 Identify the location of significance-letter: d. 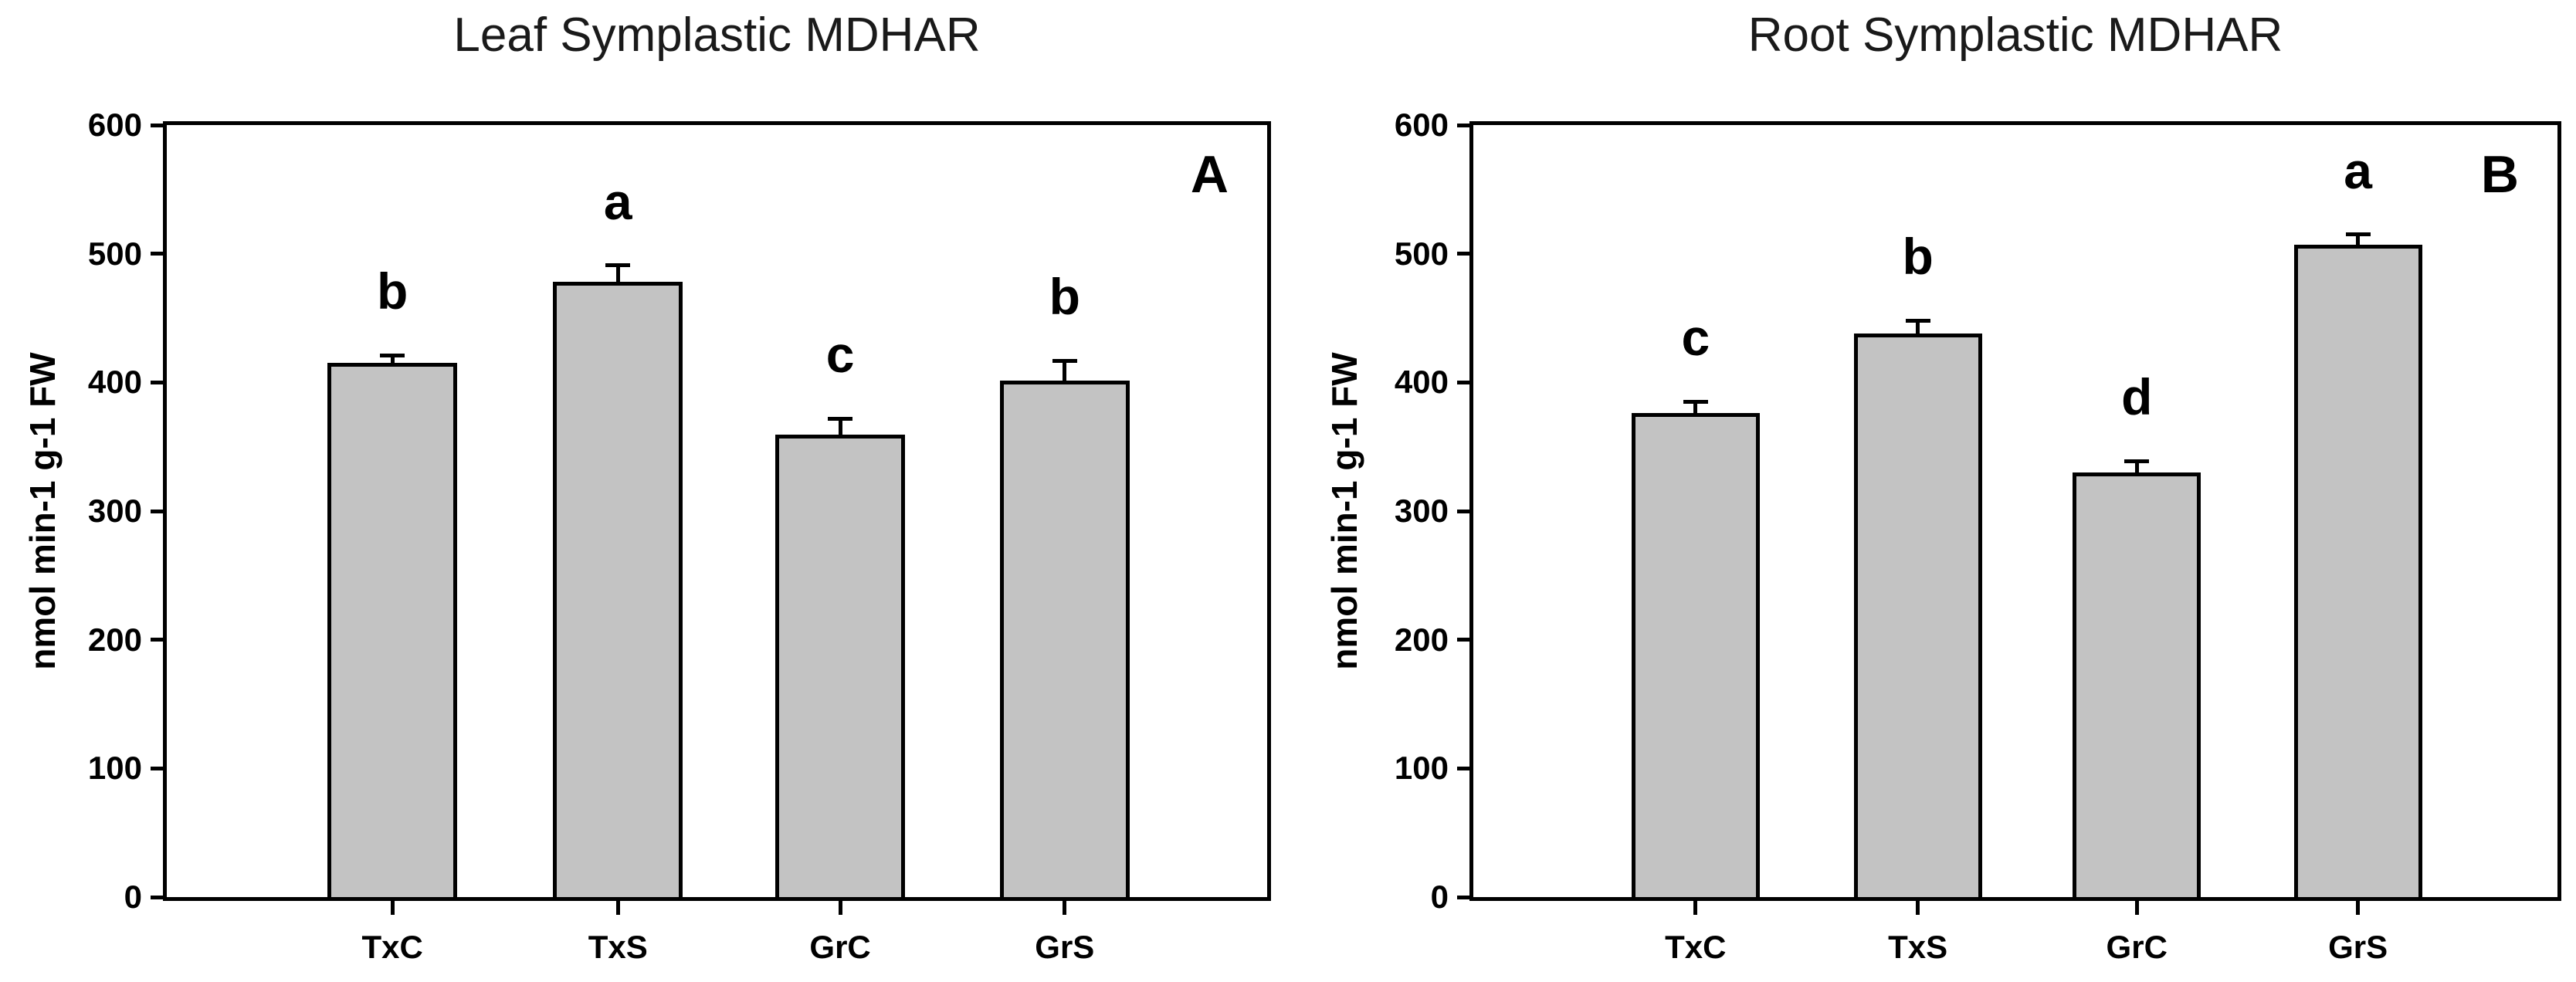
(2137, 396).